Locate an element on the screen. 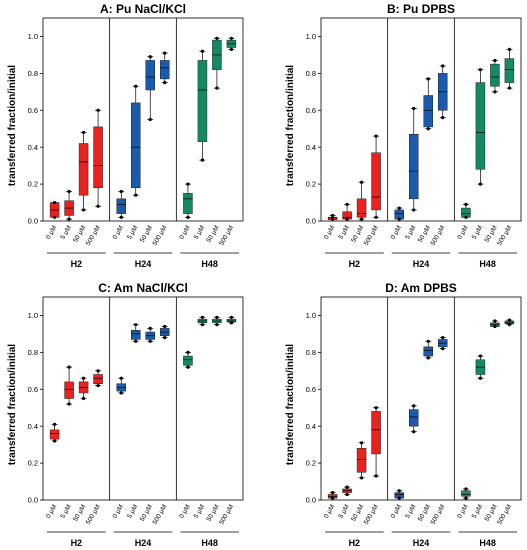 This screenshot has height=550, width=527. y-tick-label: 0.6 is located at coordinates (33, 110).